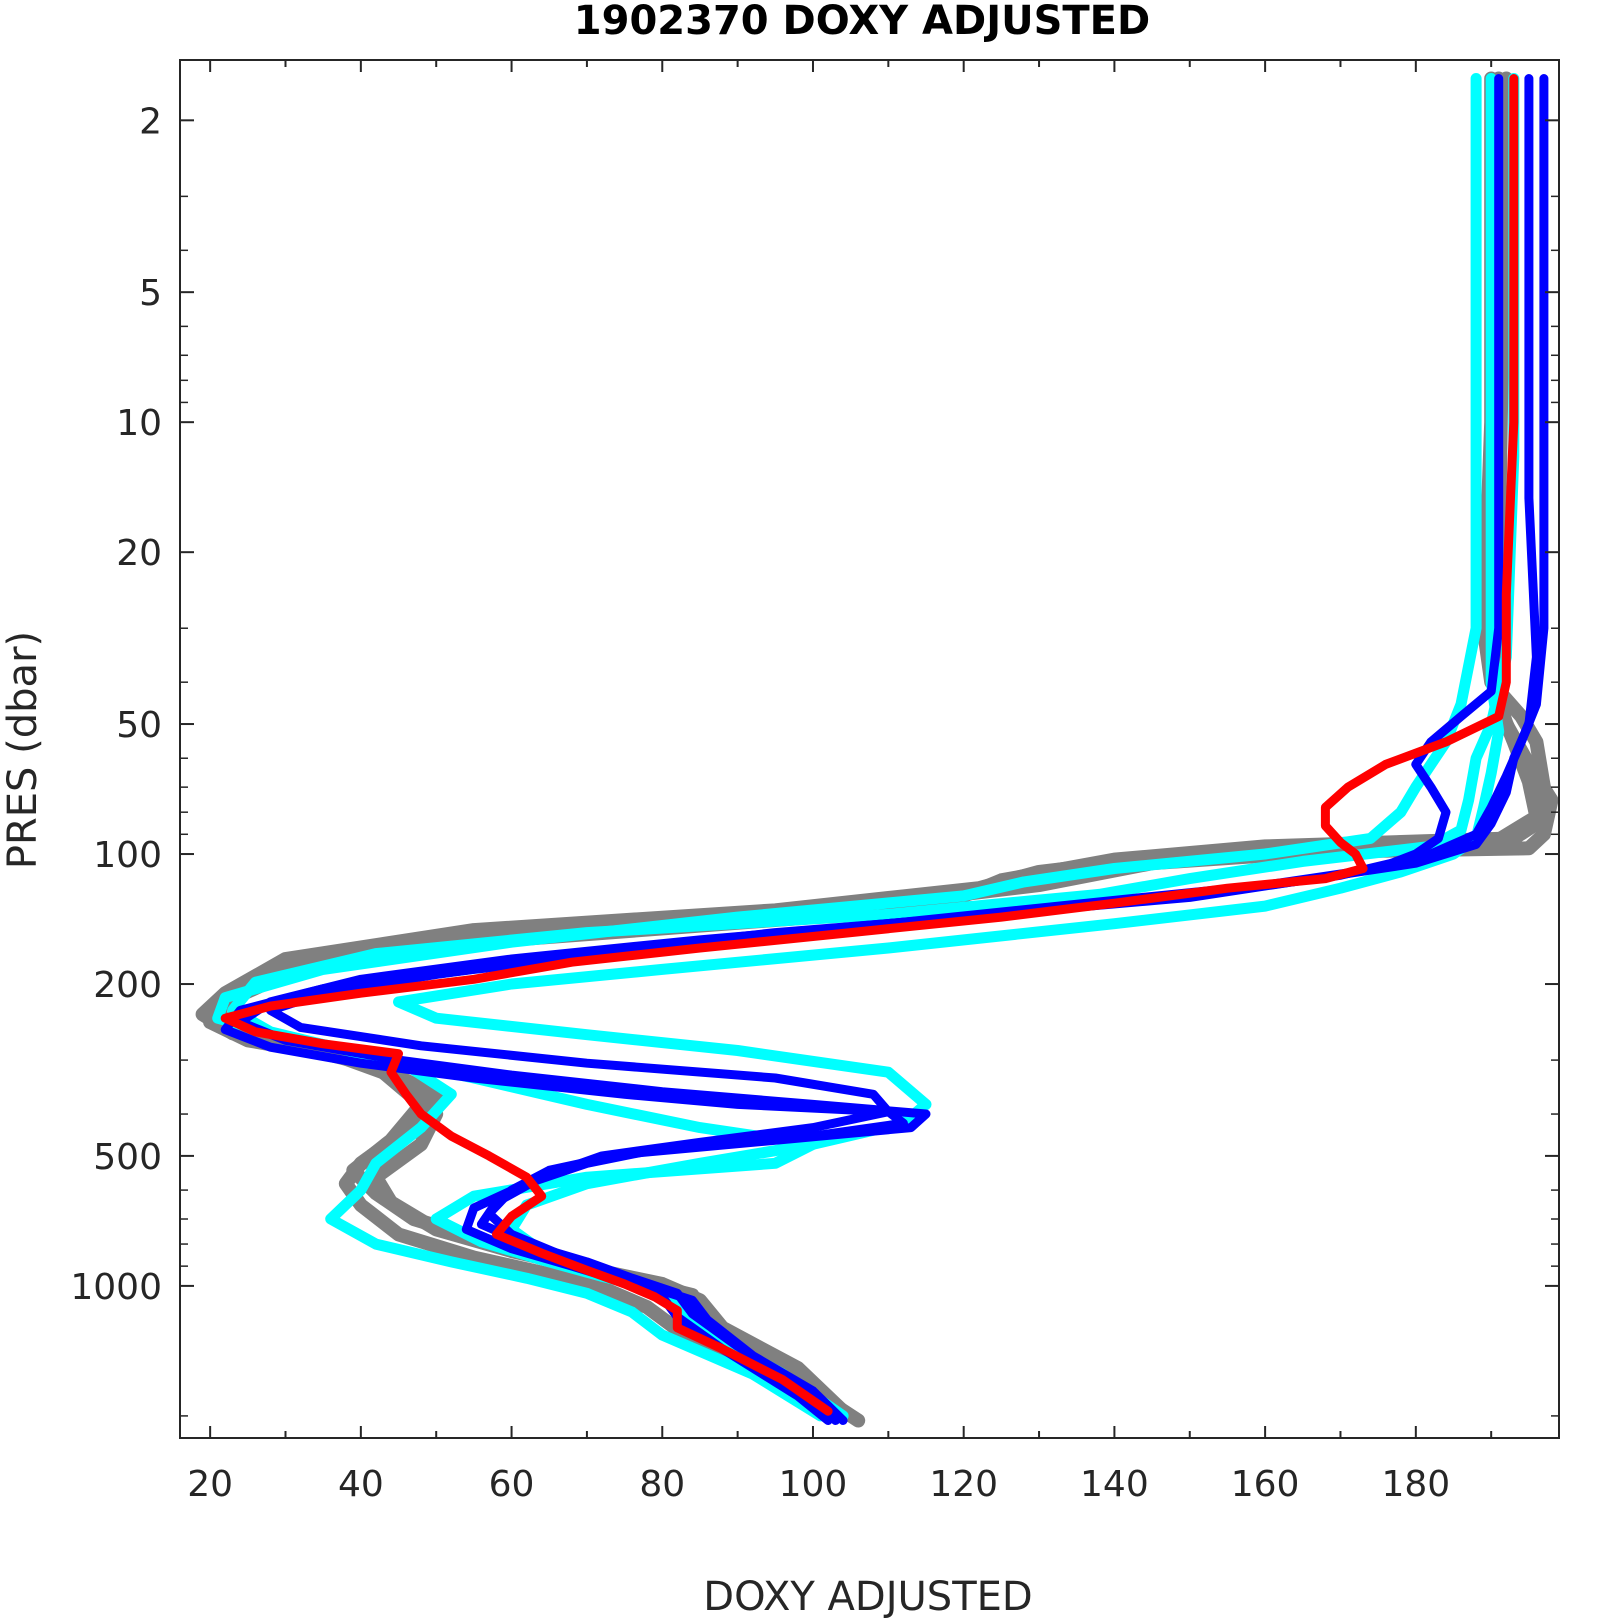 This screenshot has height=1622, width=1624. I want to click on y-tick-label: 200, so click(127, 985).